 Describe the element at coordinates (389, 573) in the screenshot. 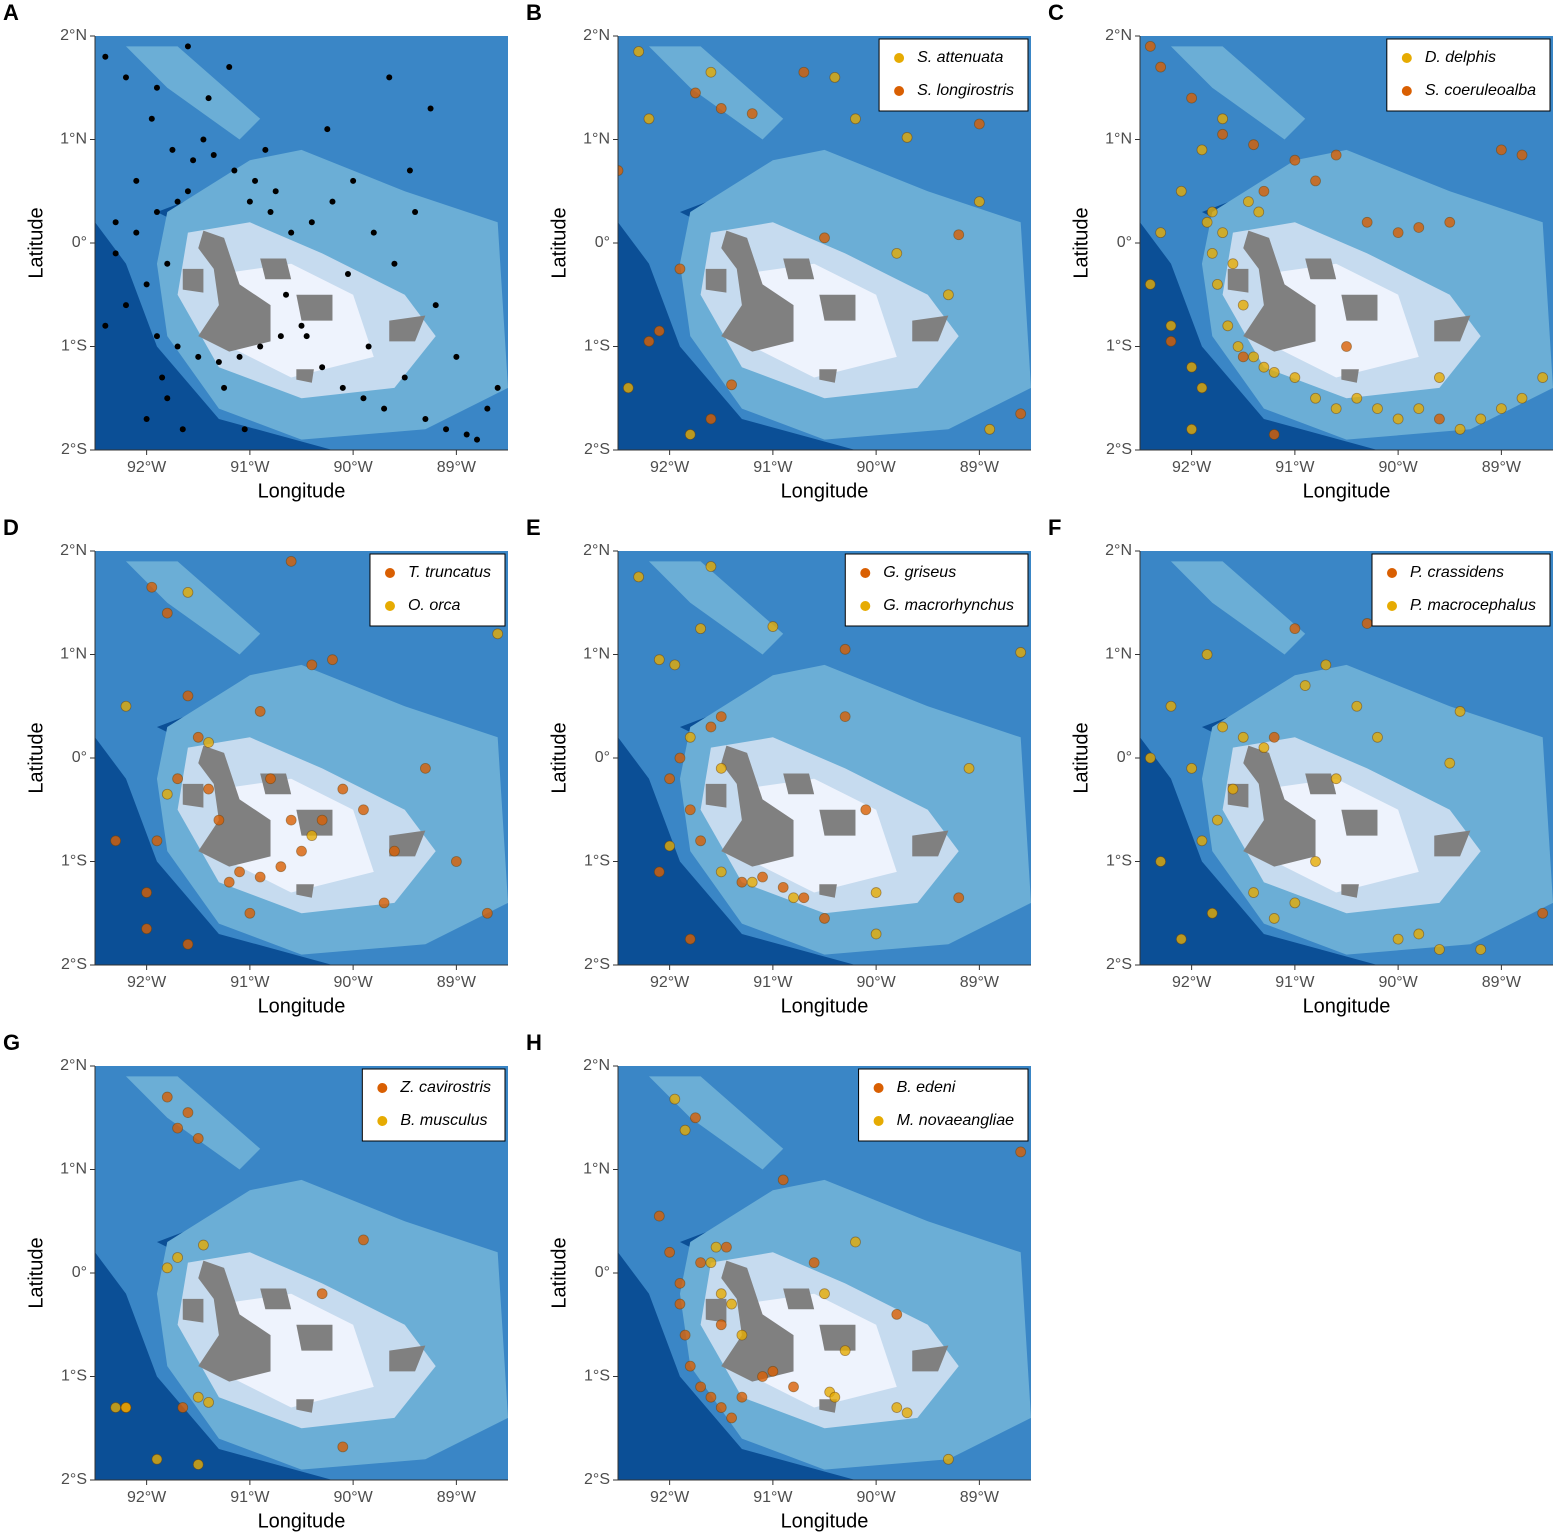

I see `legend-marker` at that location.